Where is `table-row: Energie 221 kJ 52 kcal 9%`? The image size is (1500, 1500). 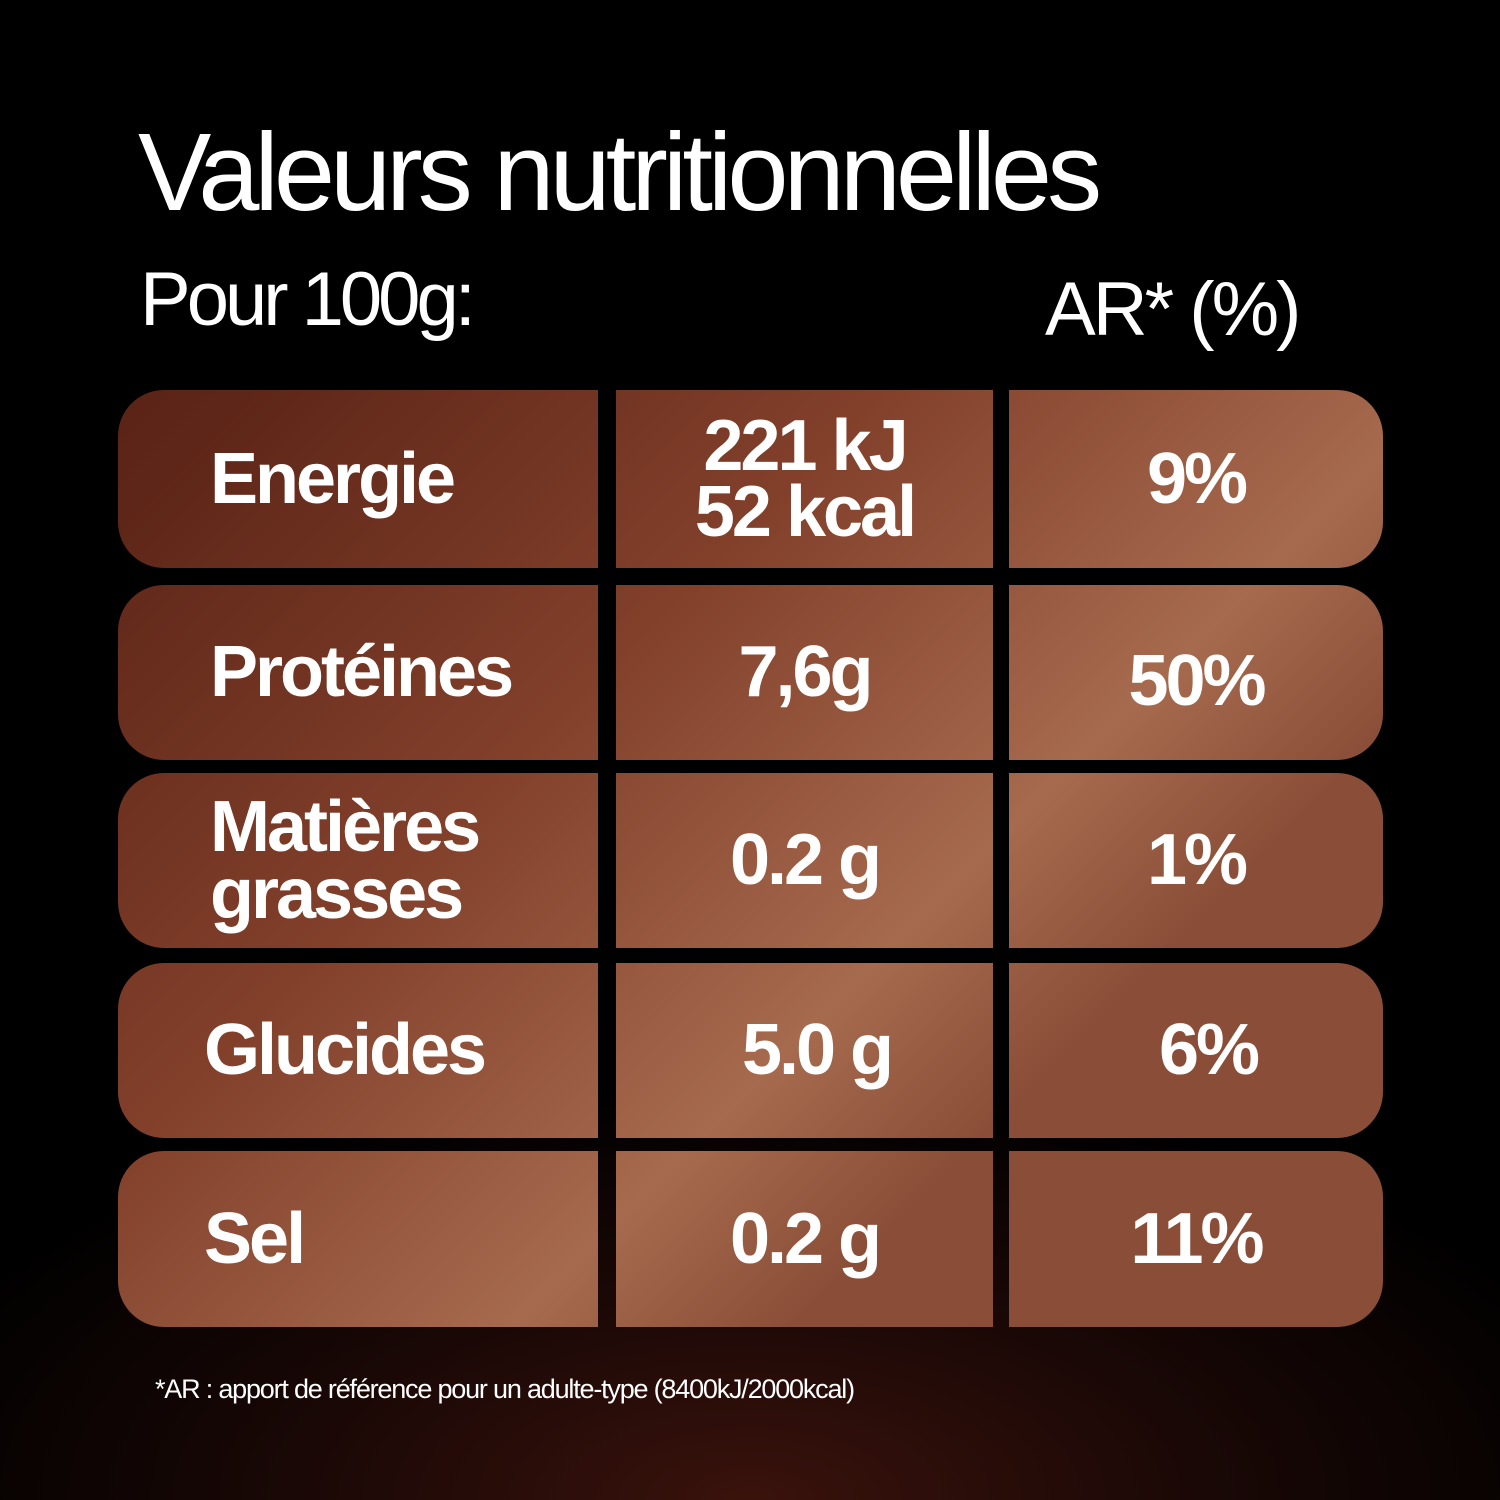 table-row: Energie 221 kJ 52 kcal 9% is located at coordinates (750, 479).